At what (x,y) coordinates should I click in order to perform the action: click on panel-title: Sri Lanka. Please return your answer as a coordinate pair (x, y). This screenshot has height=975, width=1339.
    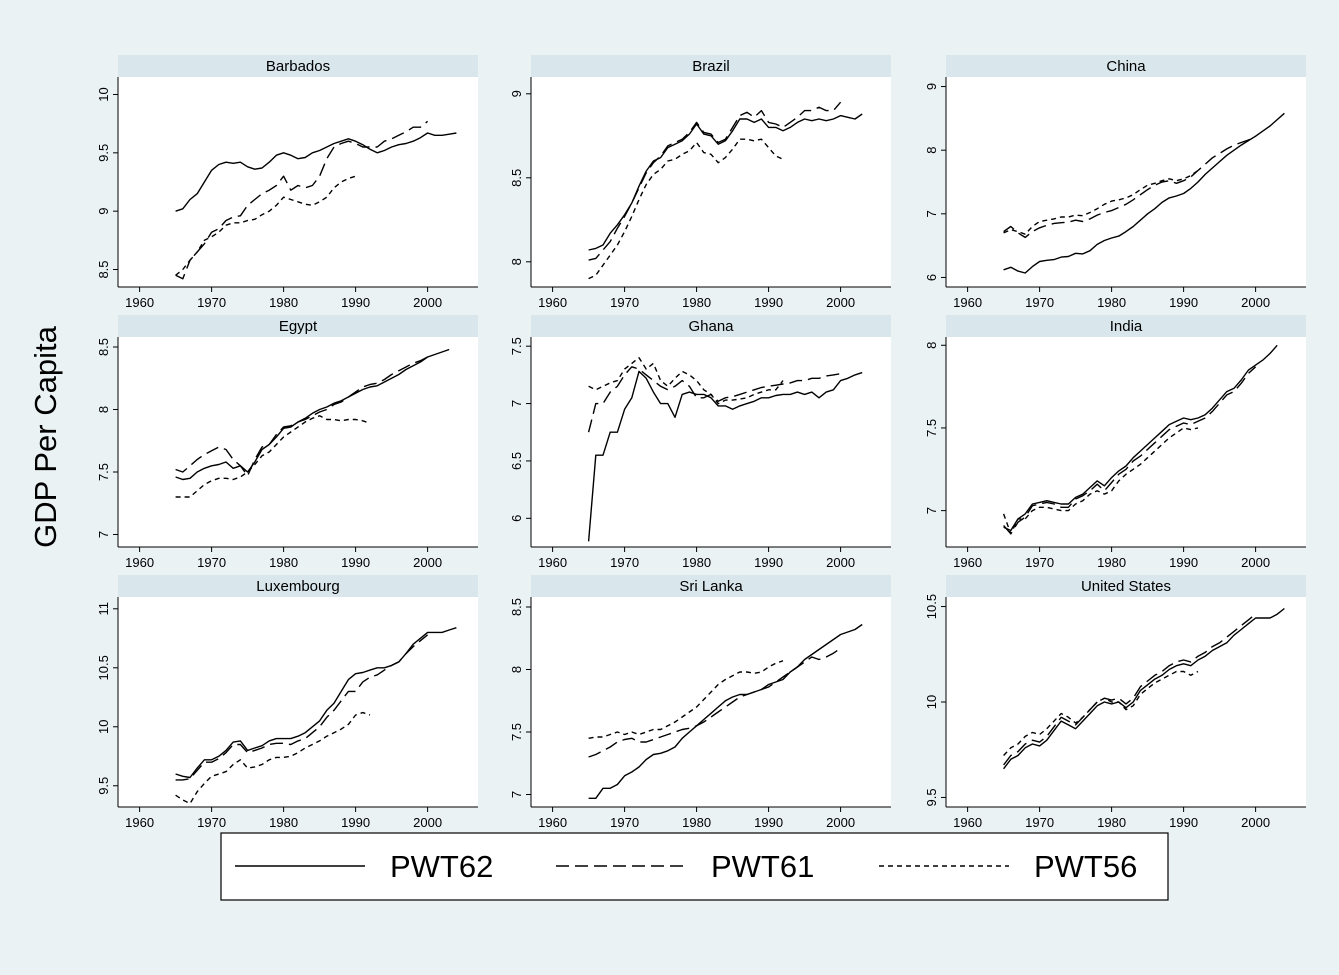
    Looking at the image, I should click on (711, 586).